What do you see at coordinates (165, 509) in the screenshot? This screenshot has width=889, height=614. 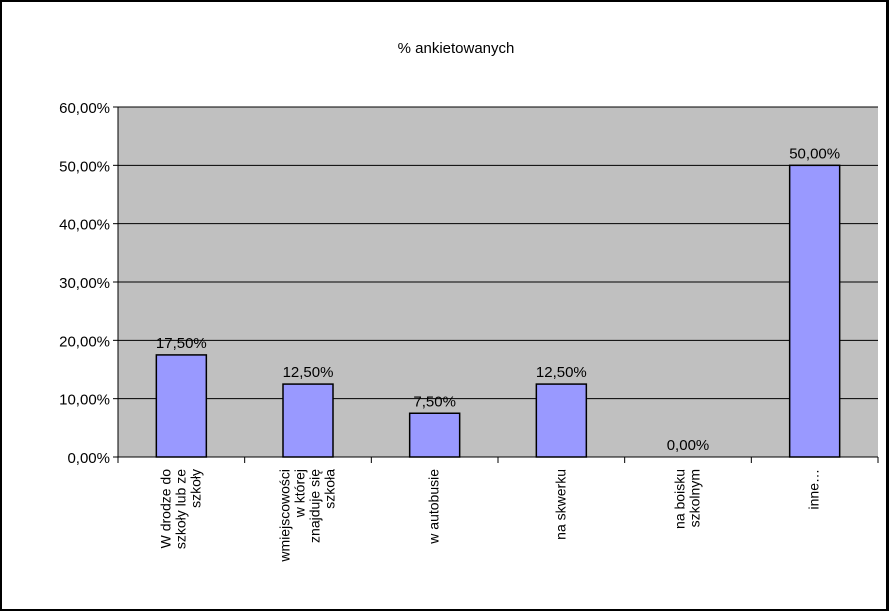 I see `x-category-label-line: W drodze do` at bounding box center [165, 509].